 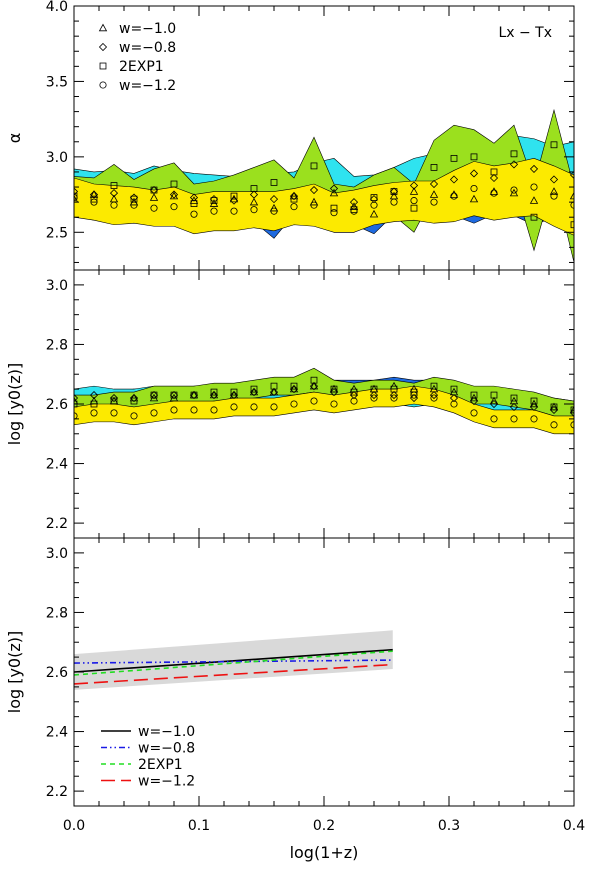 I want to click on legend-entry-label: w=−0.8, so click(x=147, y=48).